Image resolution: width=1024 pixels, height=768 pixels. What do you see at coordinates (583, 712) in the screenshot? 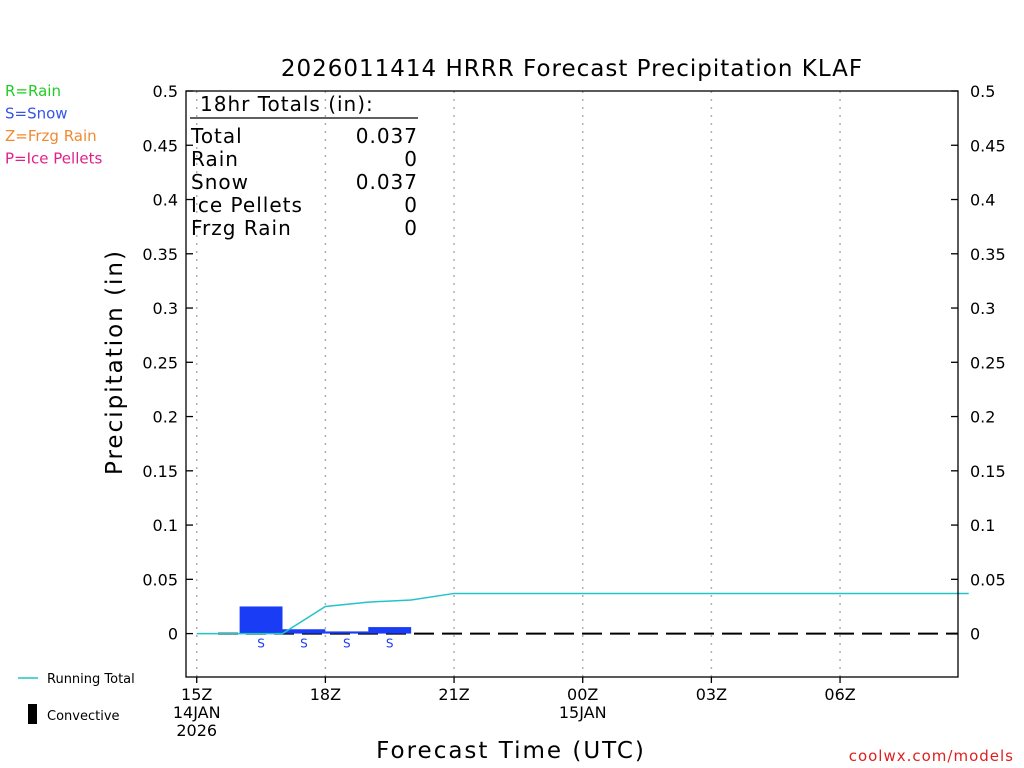
I see `x-tick-label: 15JAN` at bounding box center [583, 712].